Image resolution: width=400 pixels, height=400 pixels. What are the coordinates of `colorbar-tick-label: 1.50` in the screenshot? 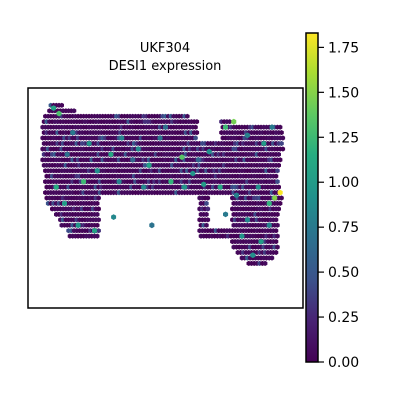 It's located at (343, 93).